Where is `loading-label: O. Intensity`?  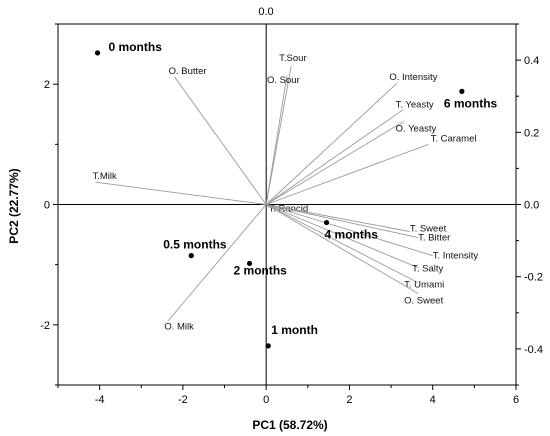
loading-label: O. Intensity is located at coordinates (413, 77).